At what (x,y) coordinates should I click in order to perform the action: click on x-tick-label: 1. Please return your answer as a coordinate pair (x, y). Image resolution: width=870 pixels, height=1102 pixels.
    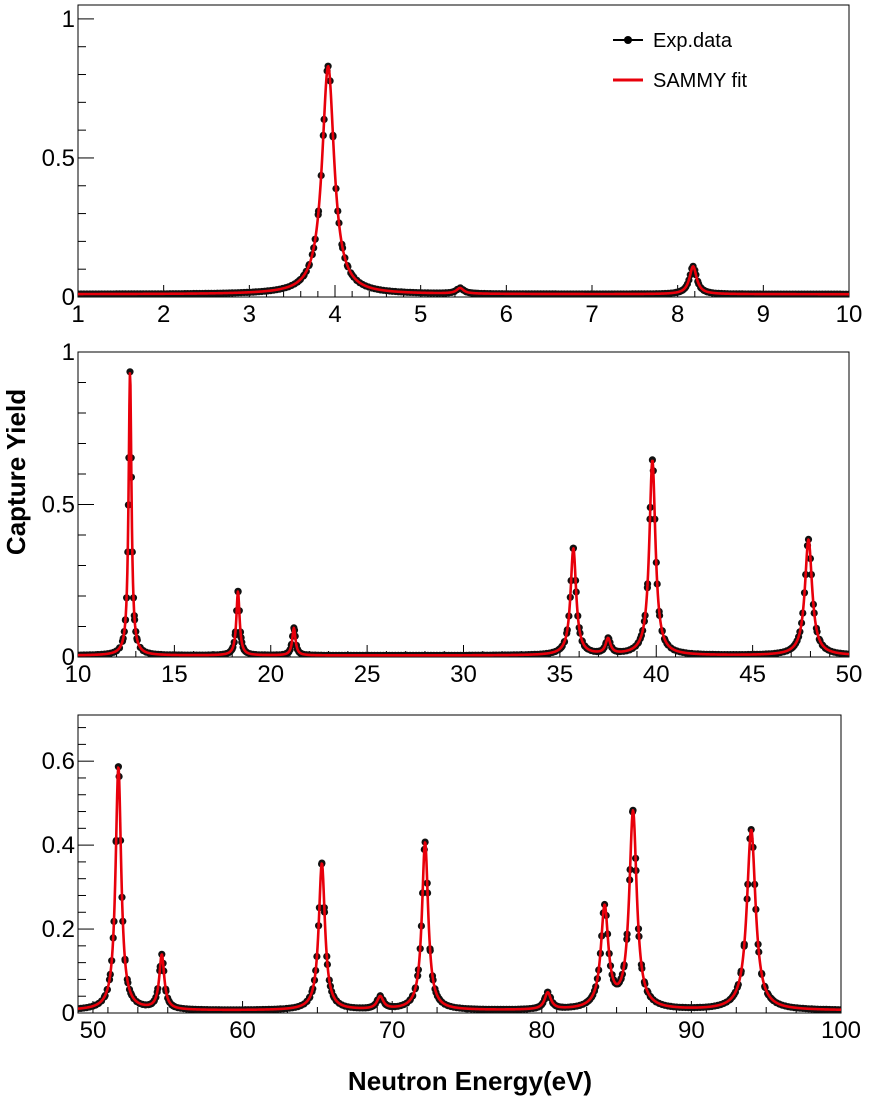
    Looking at the image, I should click on (77, 314).